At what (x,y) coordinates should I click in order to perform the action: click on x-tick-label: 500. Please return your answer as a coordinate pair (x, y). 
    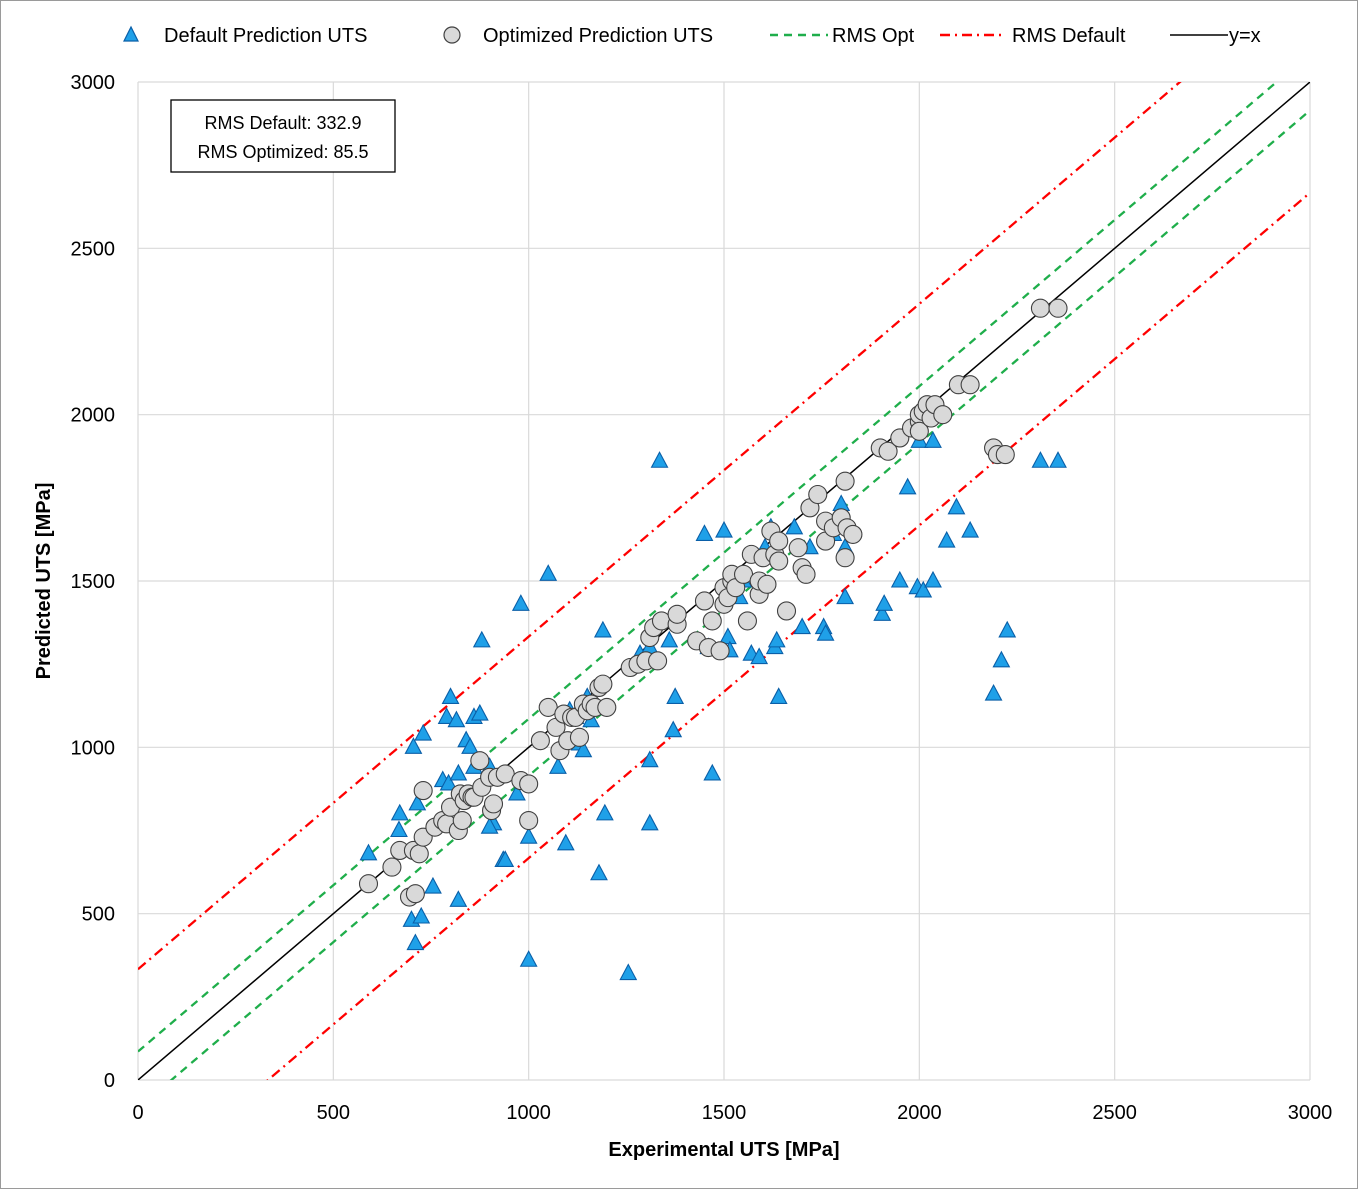
    Looking at the image, I should click on (333, 1113).